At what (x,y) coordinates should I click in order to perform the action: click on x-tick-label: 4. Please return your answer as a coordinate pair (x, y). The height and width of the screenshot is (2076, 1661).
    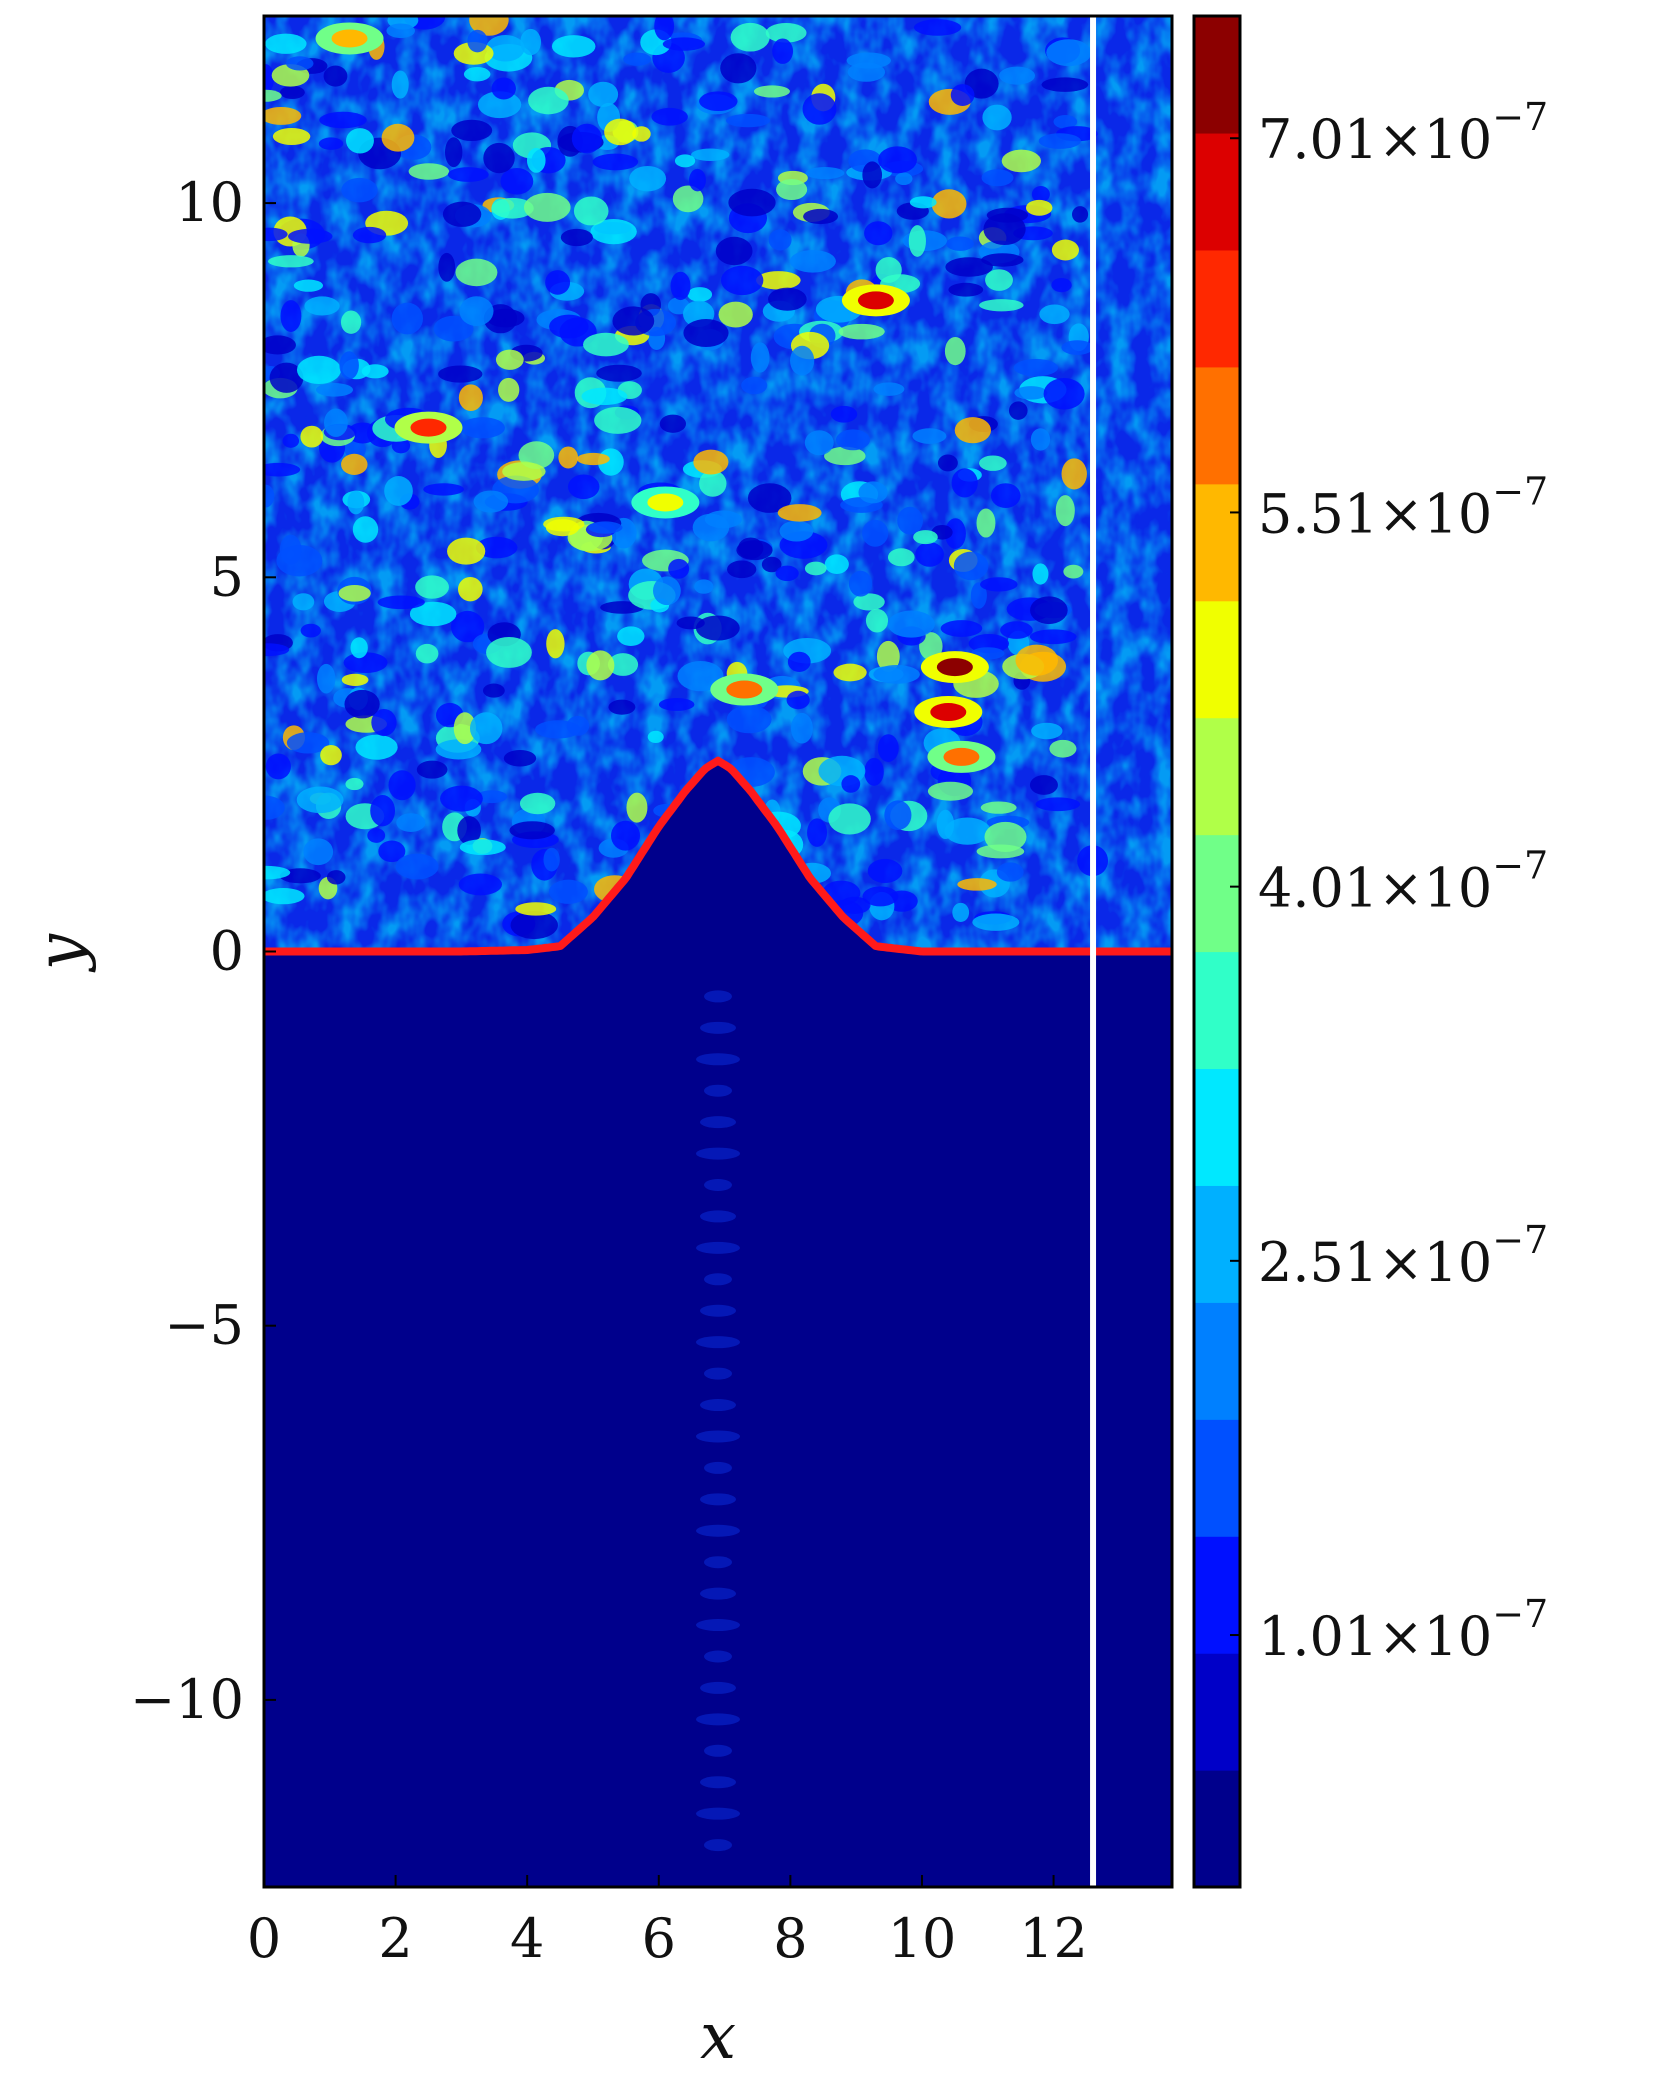
    Looking at the image, I should click on (527, 1938).